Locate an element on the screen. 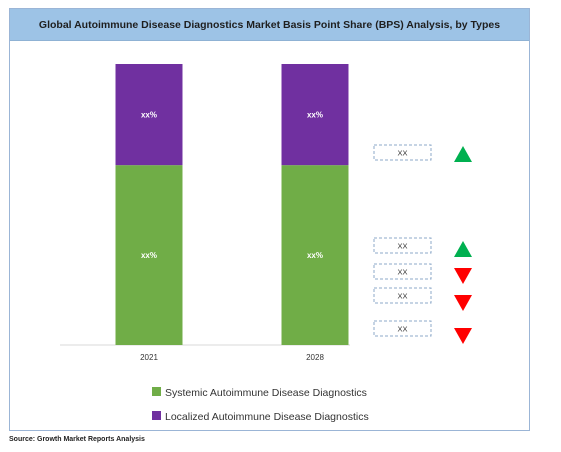  x-tick-label-2021: 2021 is located at coordinates (149, 357).